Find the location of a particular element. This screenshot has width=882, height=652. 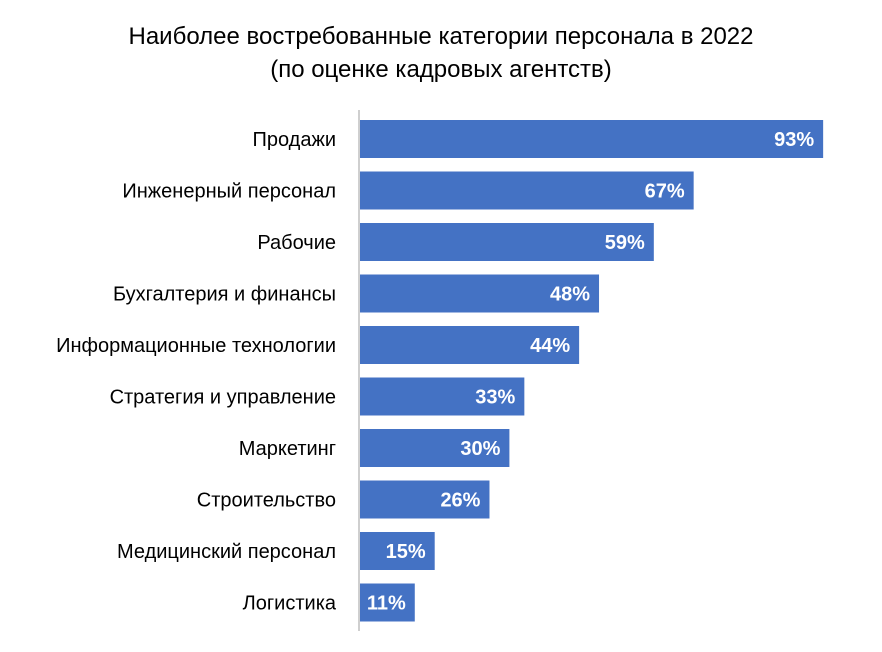

category-label: Бухгалтерия и финансы is located at coordinates (224, 295).